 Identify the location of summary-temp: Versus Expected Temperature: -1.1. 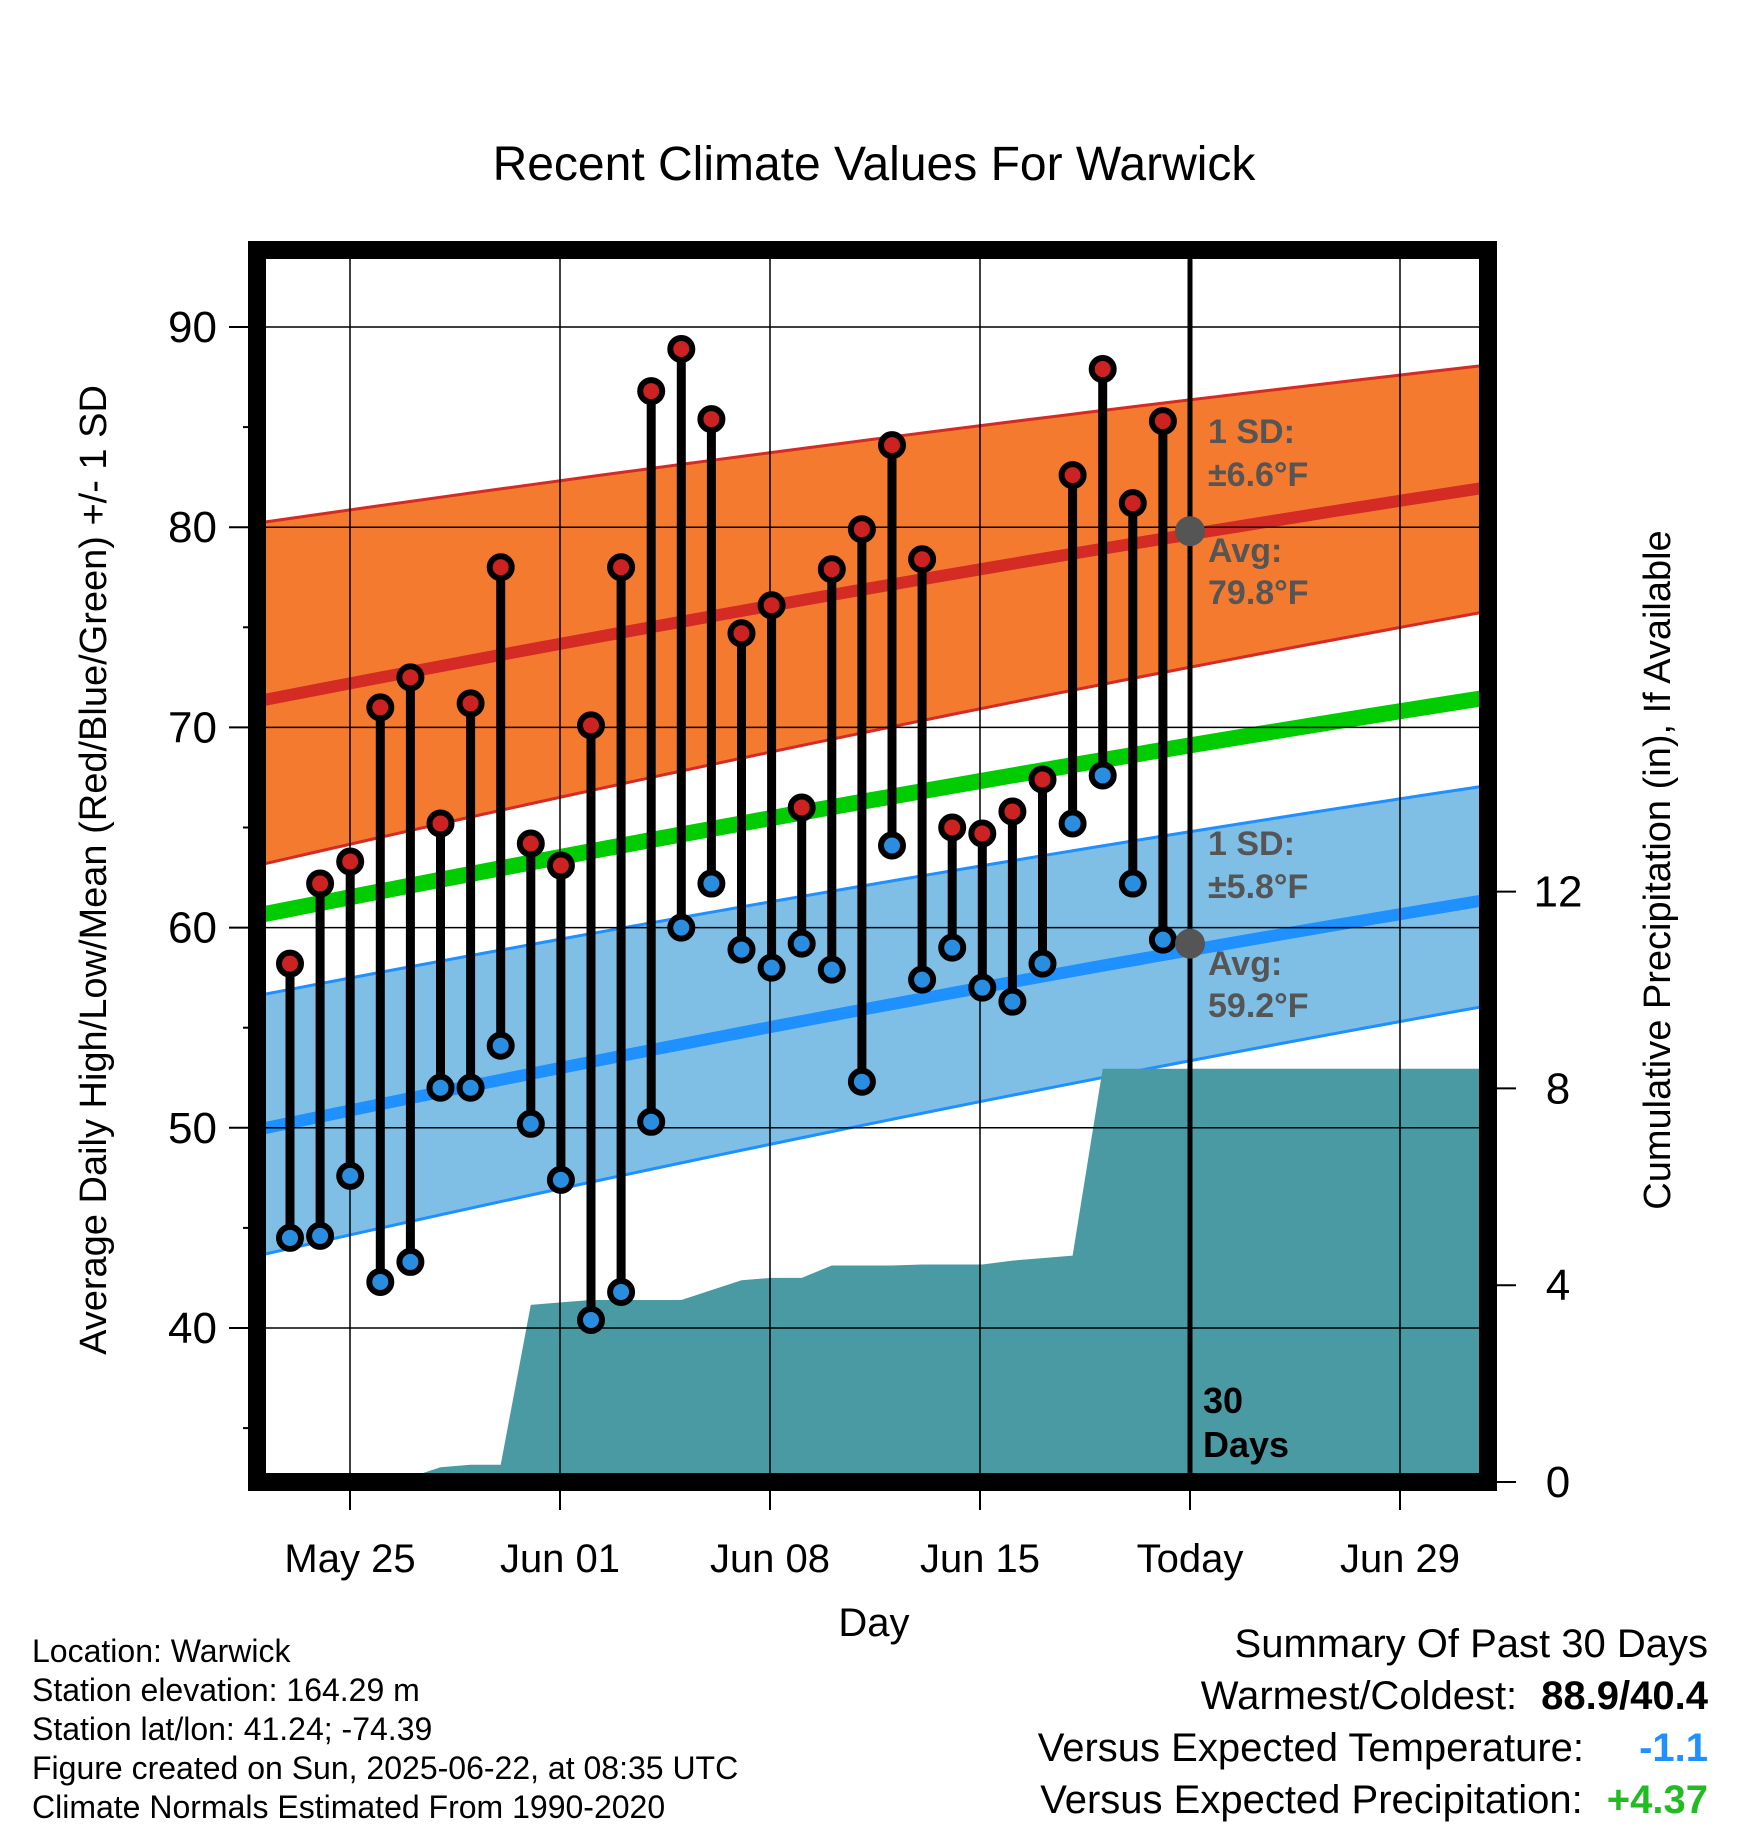
(1373, 1748).